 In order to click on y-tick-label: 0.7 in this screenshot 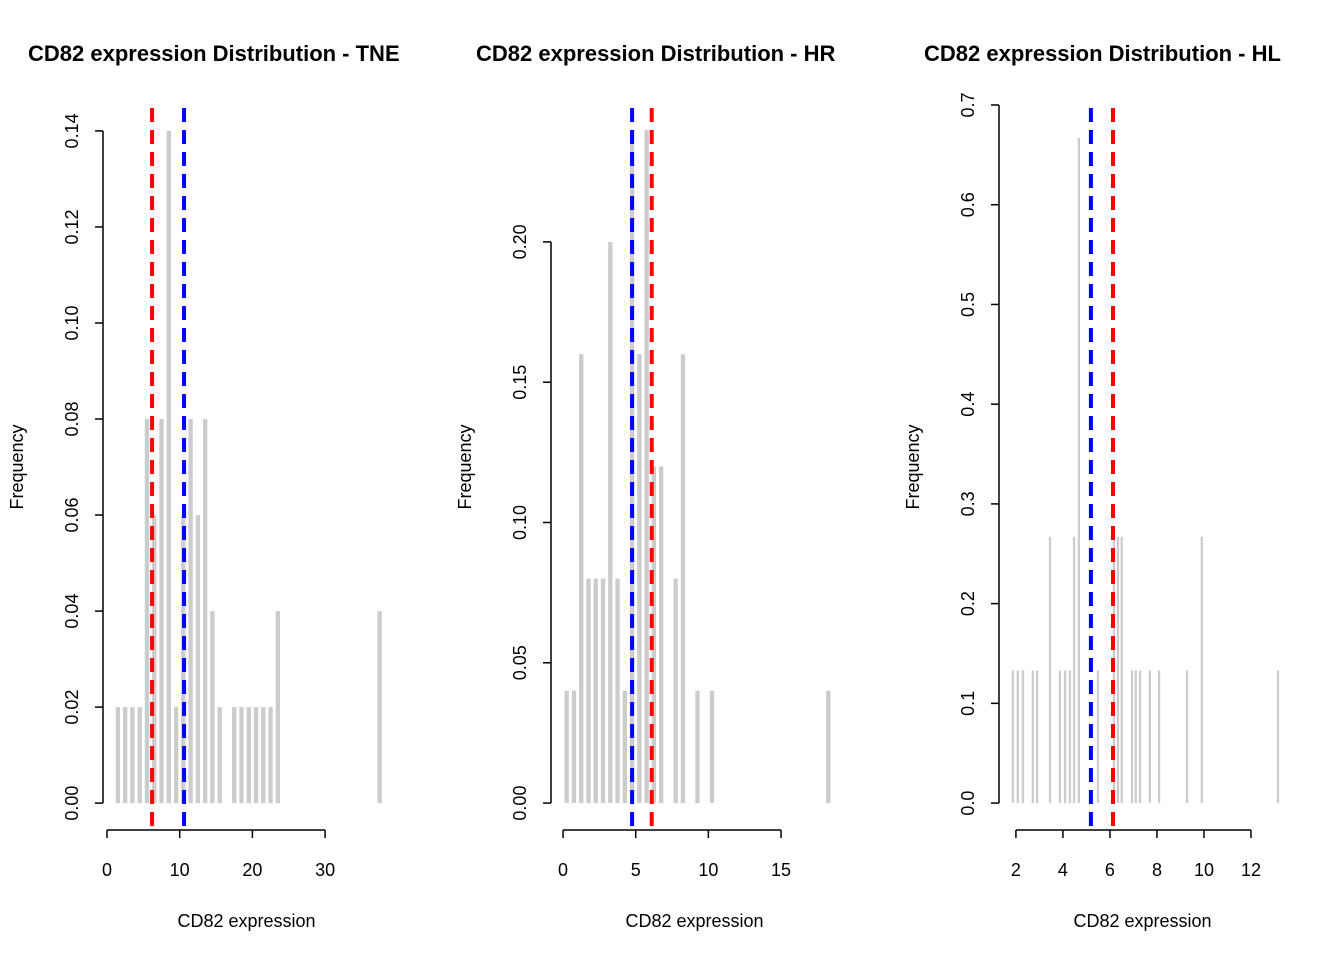, I will do `click(968, 104)`.